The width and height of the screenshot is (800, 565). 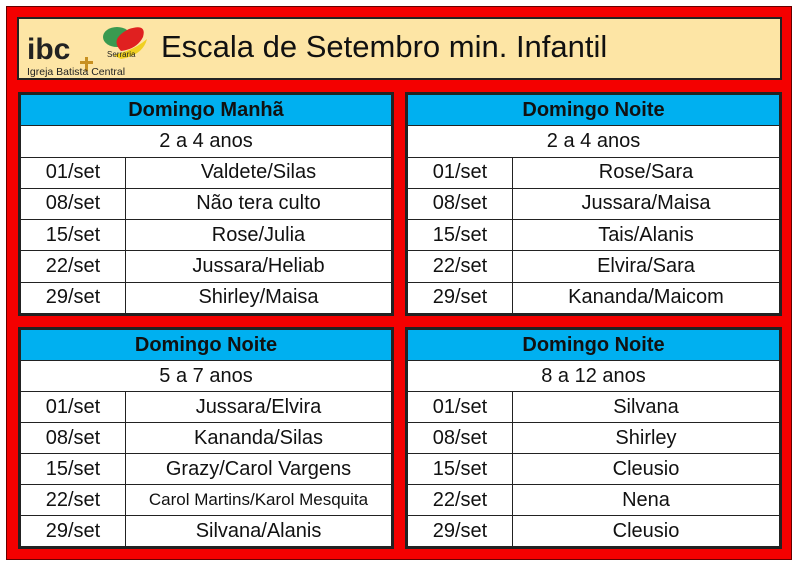 I want to click on table-row: 22/set Carol Martins/Karol Mesquita, so click(x=206, y=500).